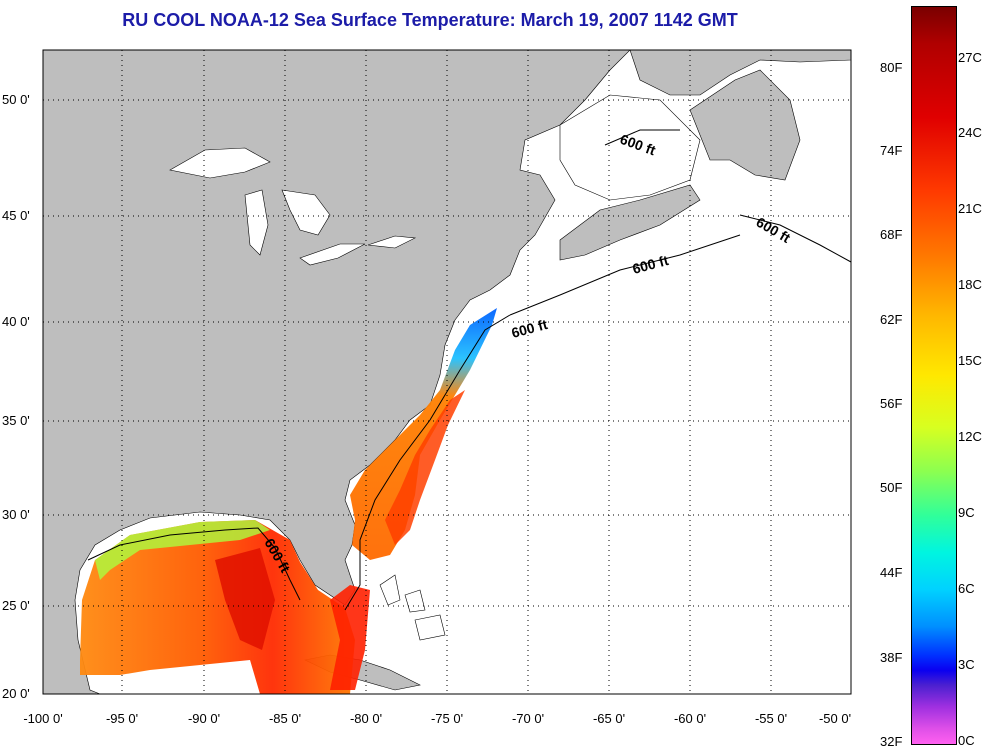 The width and height of the screenshot is (984, 754). Describe the element at coordinates (182, 550) in the screenshot. I see `sst-northern-gulf-shelf` at that location.